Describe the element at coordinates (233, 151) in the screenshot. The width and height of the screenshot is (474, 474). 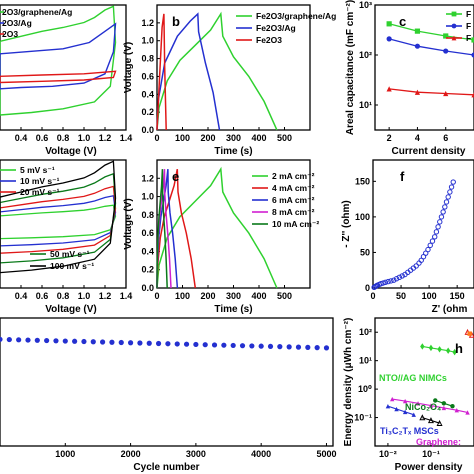
I see `x-axis-label-b: Time (s)` at that location.